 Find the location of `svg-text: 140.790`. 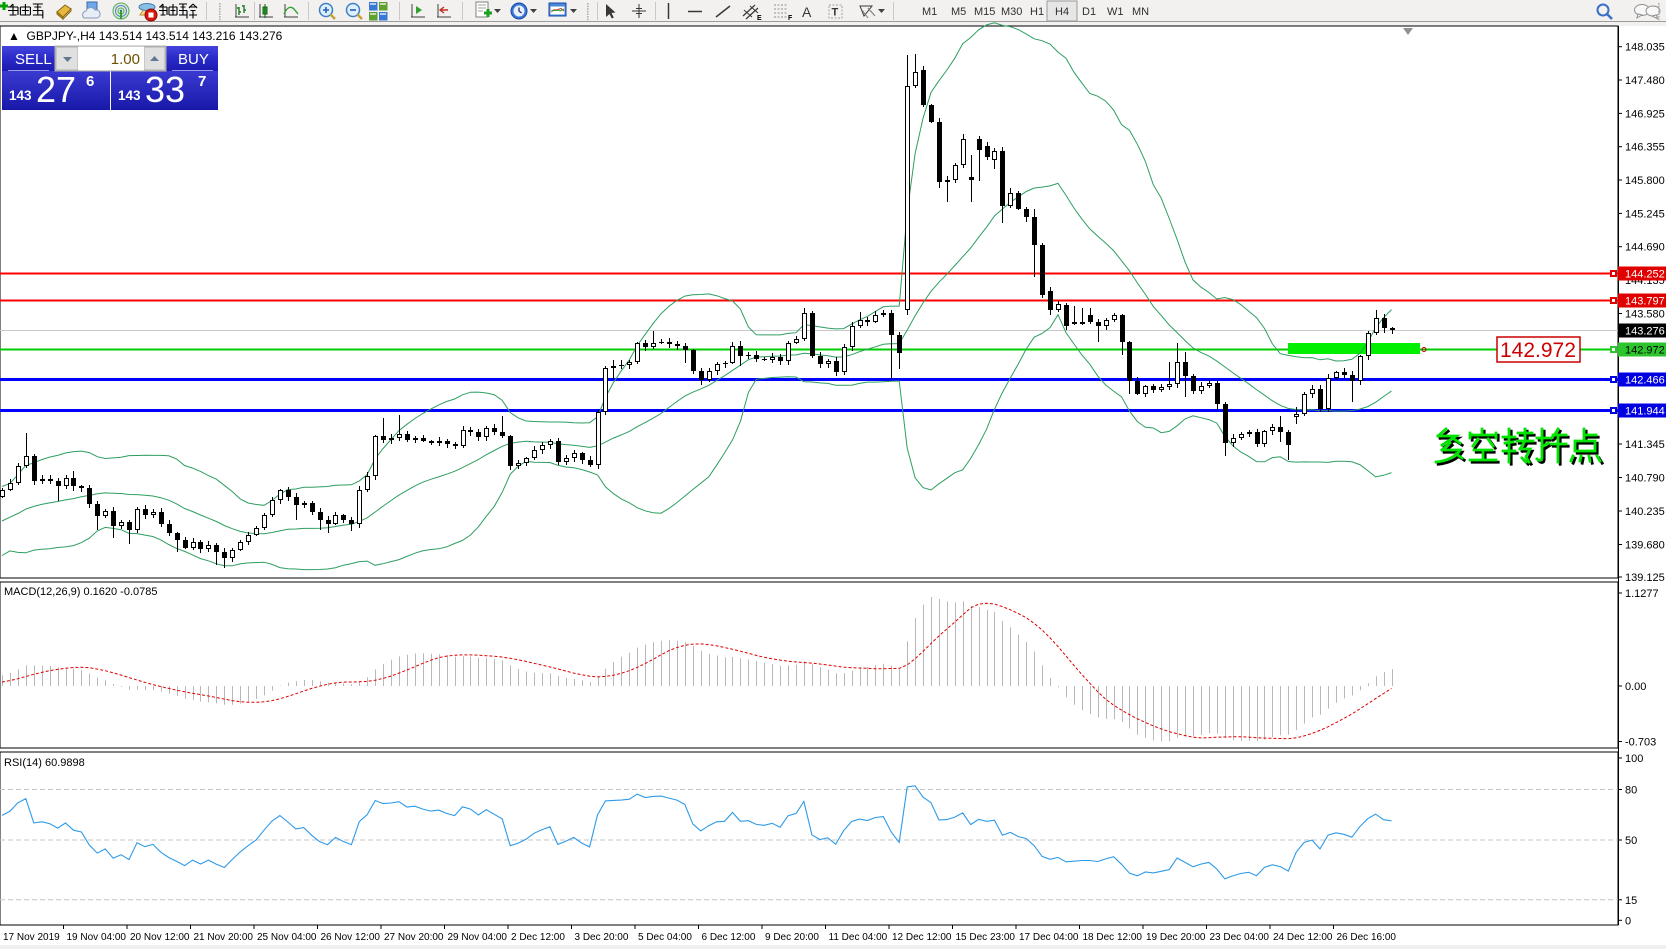

svg-text: 140.790 is located at coordinates (1645, 479).